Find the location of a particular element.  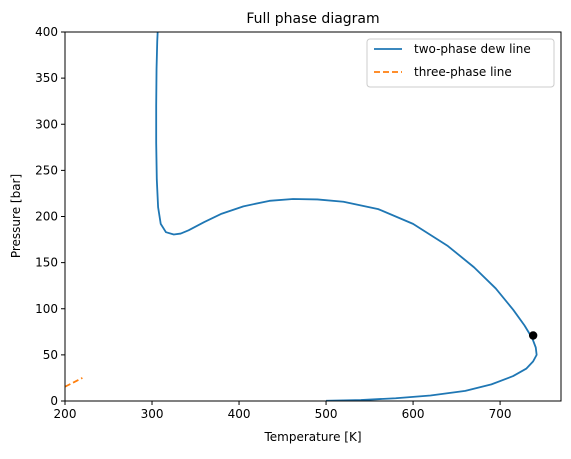

legend-box is located at coordinates (460, 63).